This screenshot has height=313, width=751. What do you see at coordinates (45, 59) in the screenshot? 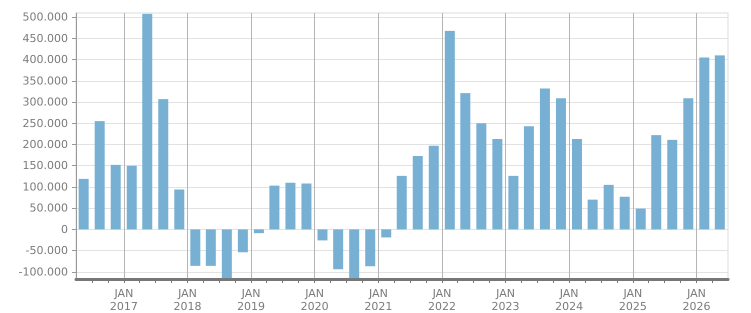
I see `y-tick-label: 400.000` at bounding box center [45, 59].